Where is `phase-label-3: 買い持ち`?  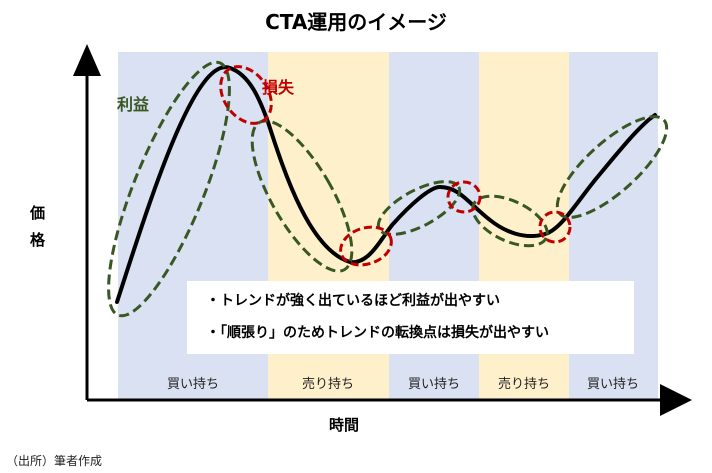
phase-label-3: 買い持ち is located at coordinates (434, 384).